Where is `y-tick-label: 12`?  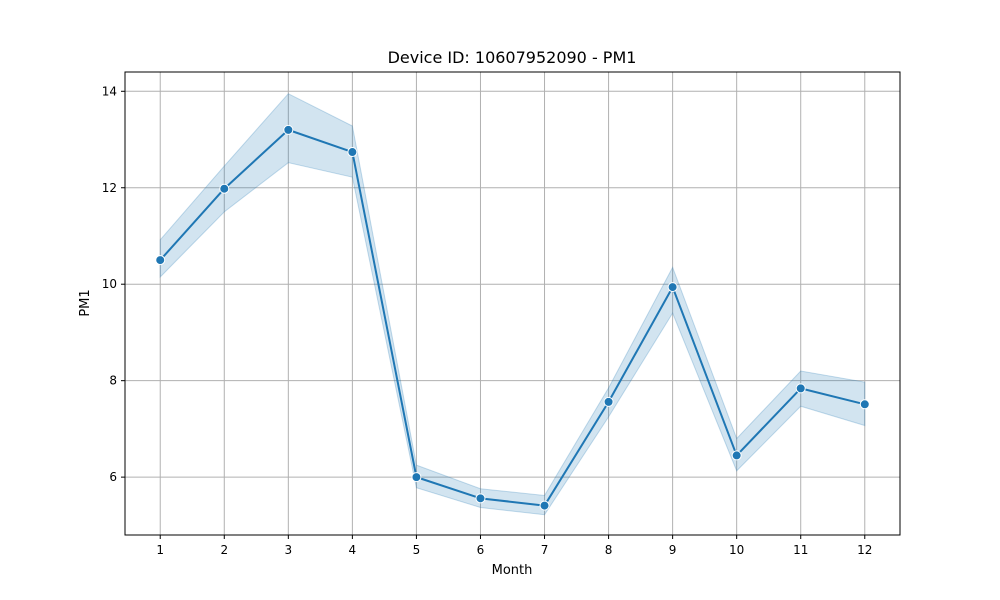
y-tick-label: 12 is located at coordinates (109, 188).